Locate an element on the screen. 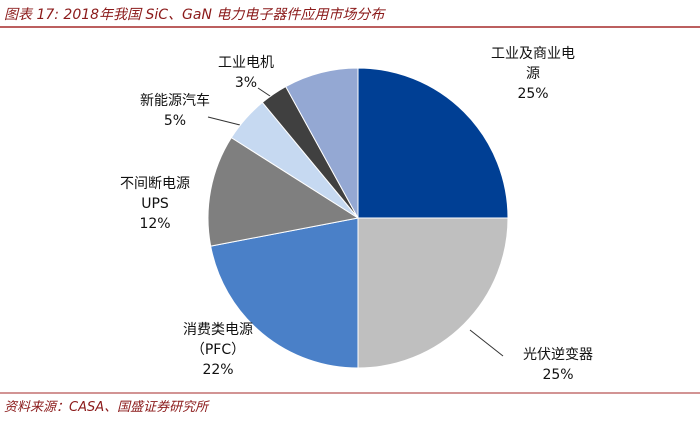 This screenshot has height=421, width=700. category-label: 光伏逆变器 is located at coordinates (558, 355).